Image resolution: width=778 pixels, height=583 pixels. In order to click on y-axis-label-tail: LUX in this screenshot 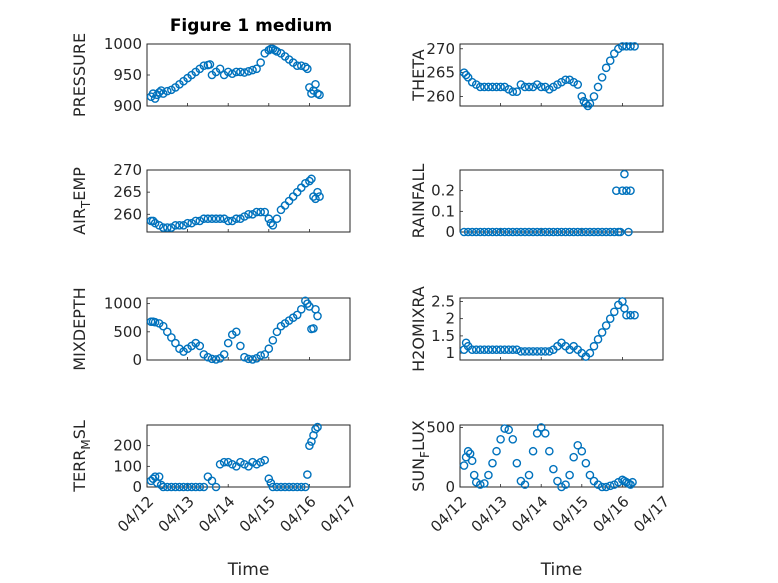, I will do `click(418, 435)`.